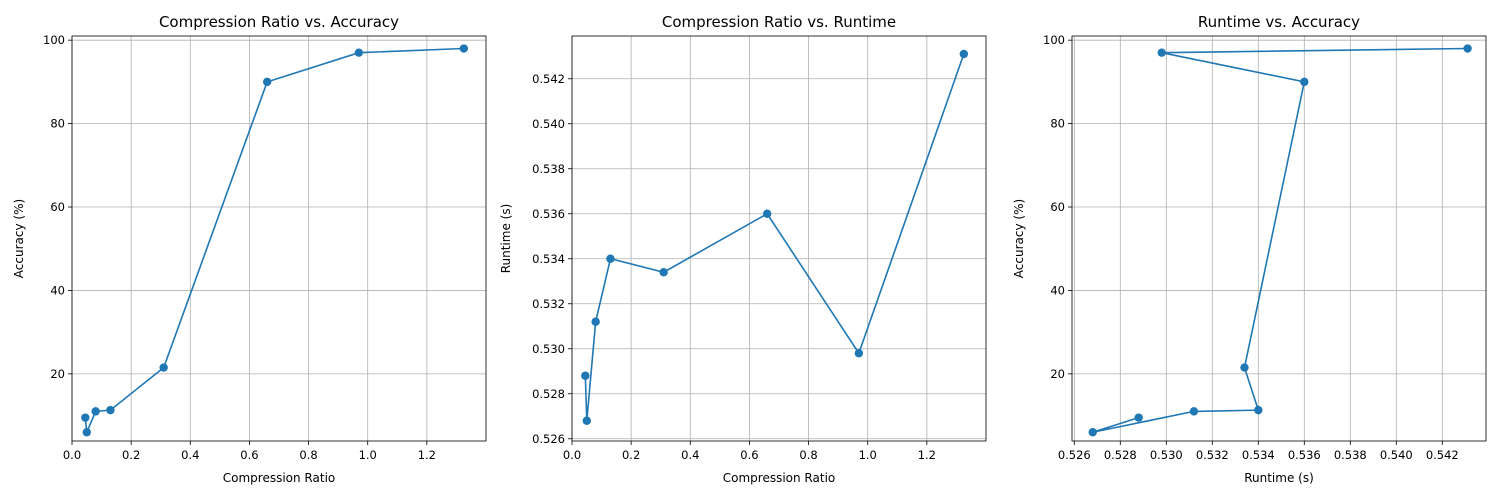 This screenshot has width=1500, height=500. I want to click on y-tick-label: 0.534, so click(548, 259).